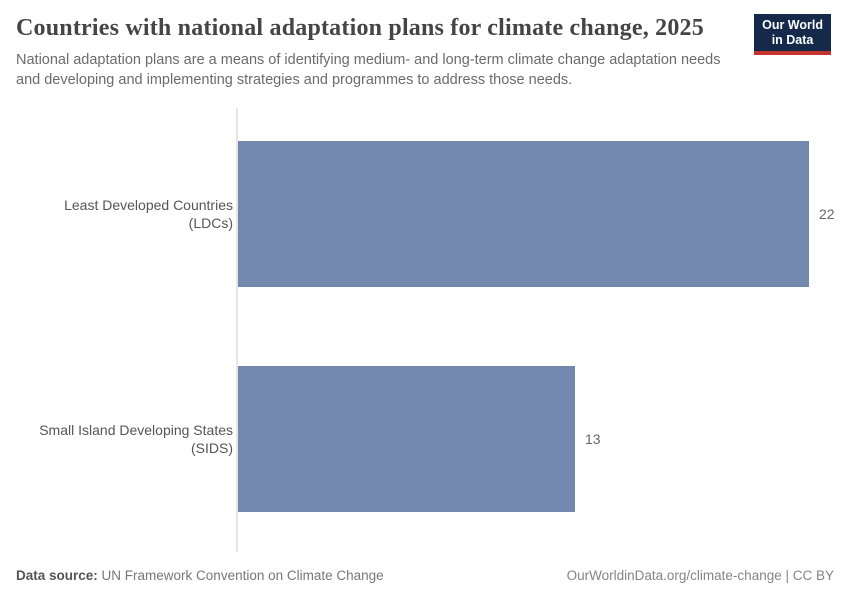  What do you see at coordinates (148, 213) in the screenshot?
I see `bar-category-label: Least Developed Countries (LDCs)` at bounding box center [148, 213].